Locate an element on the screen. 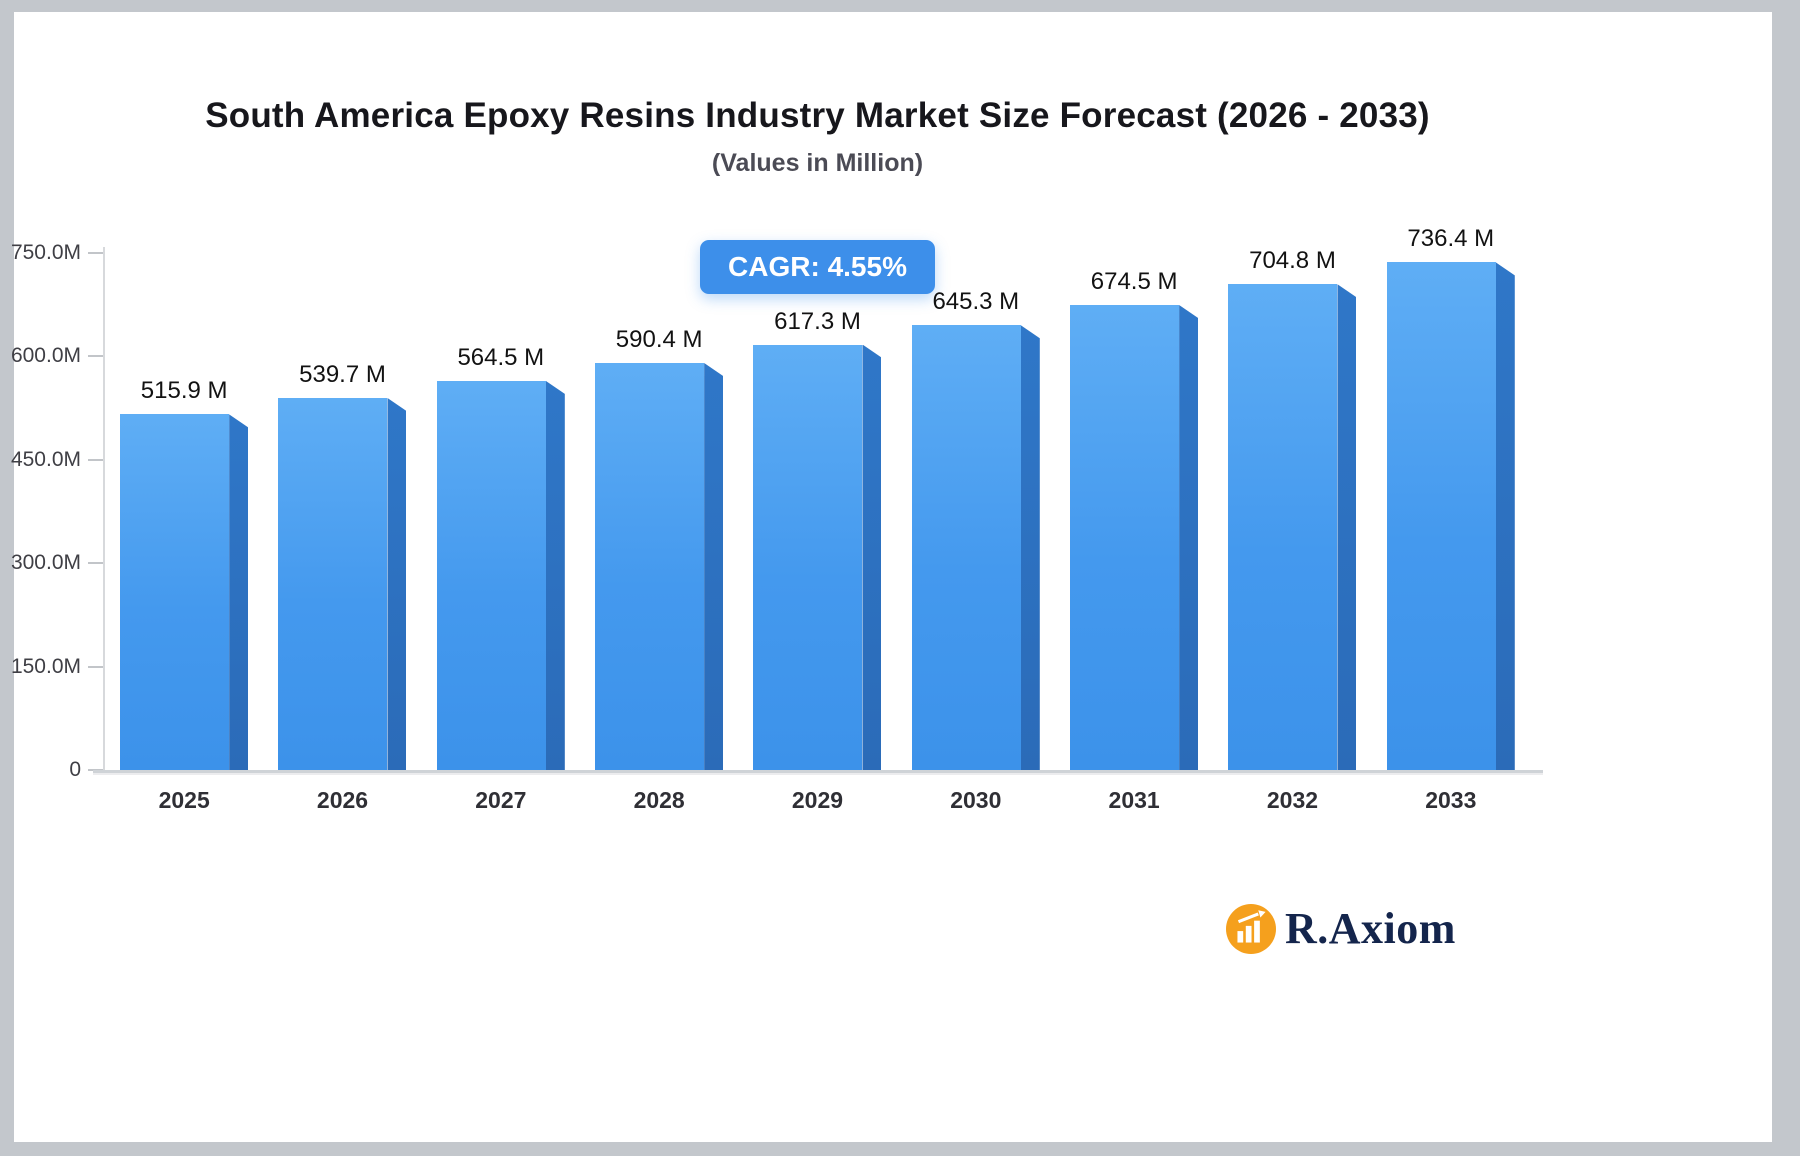  bar-slot: 590.4 M is located at coordinates (659, 511).